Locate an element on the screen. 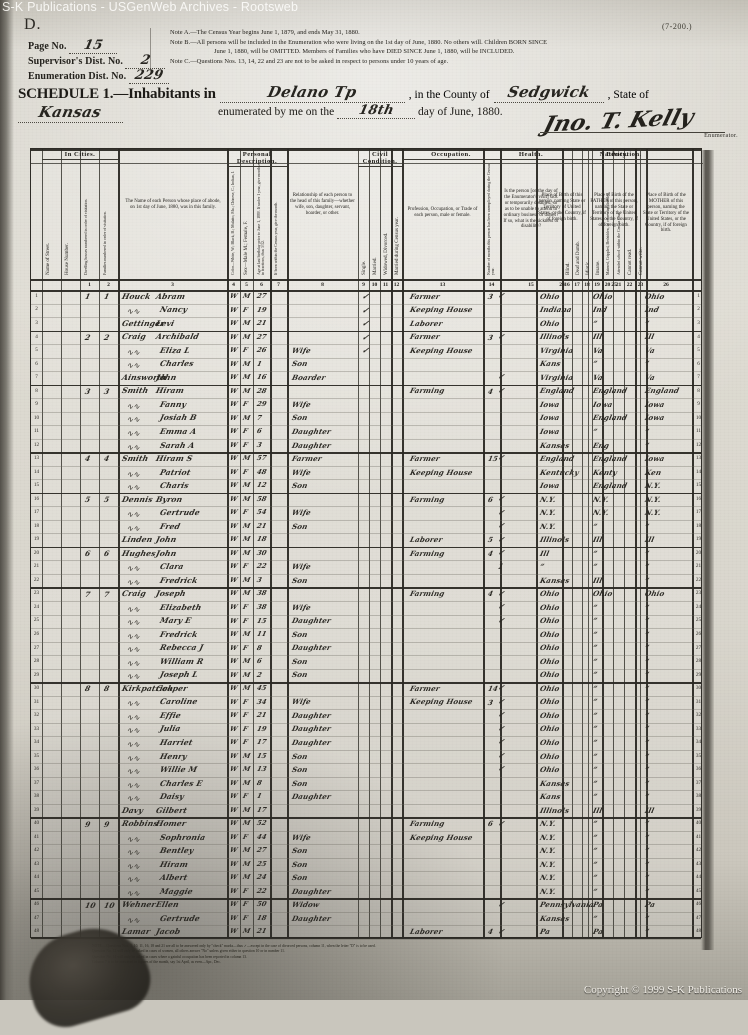  row-number-right: 38 is located at coordinates (698, 796).